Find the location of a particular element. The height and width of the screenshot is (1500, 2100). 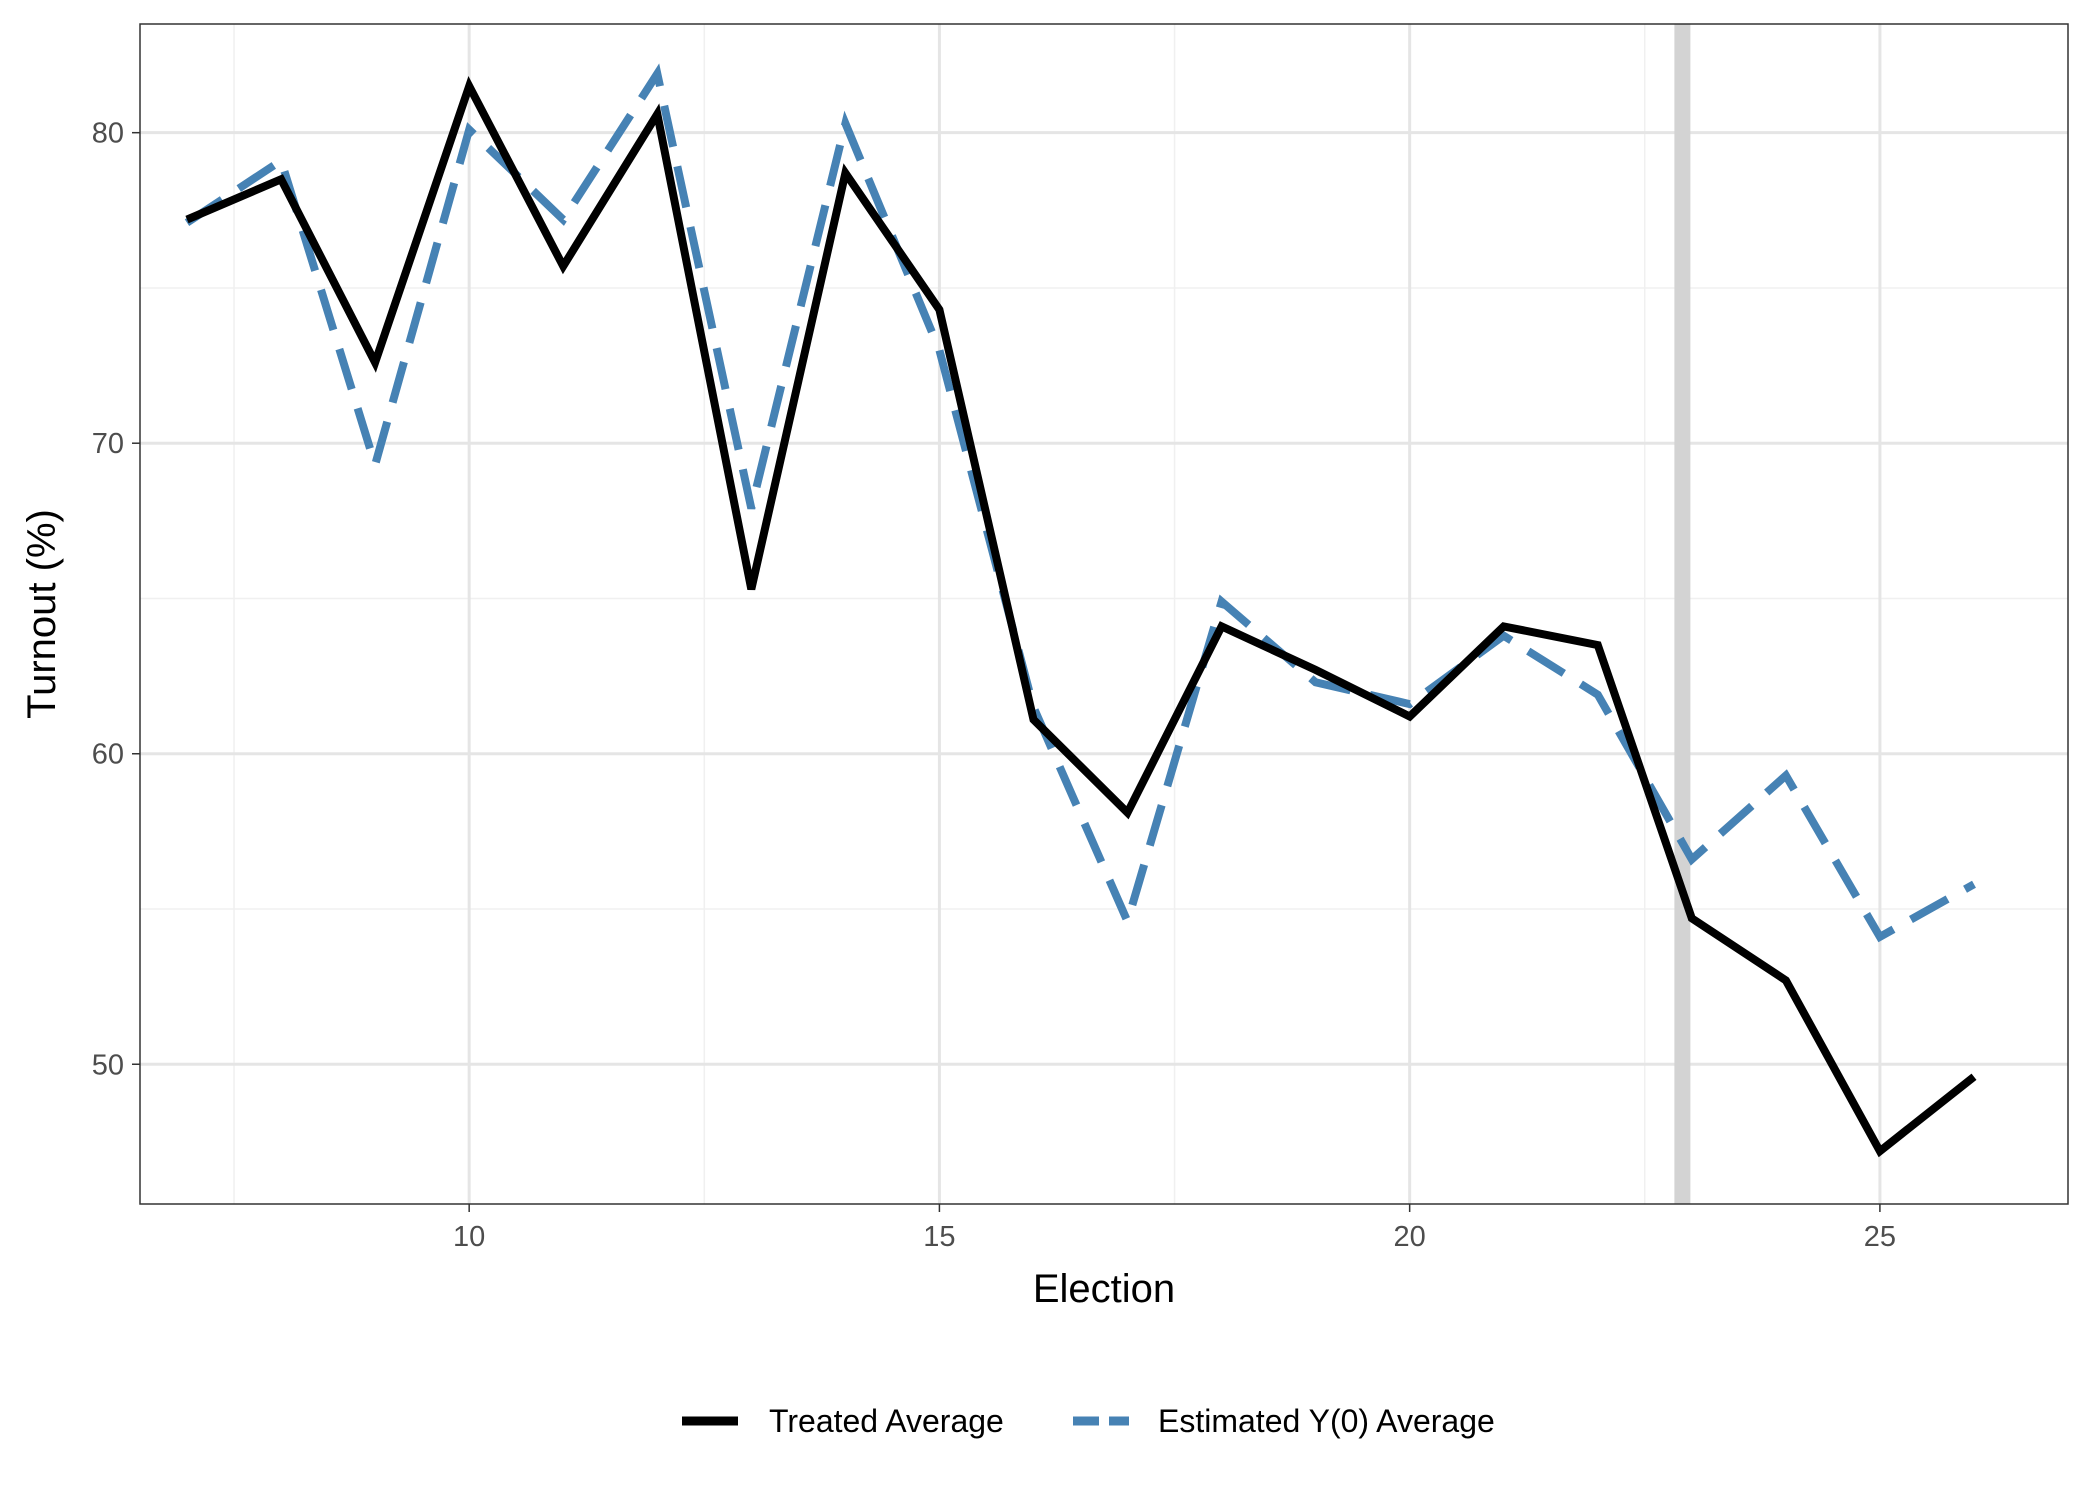

x-tick-label: 10 is located at coordinates (469, 1237).